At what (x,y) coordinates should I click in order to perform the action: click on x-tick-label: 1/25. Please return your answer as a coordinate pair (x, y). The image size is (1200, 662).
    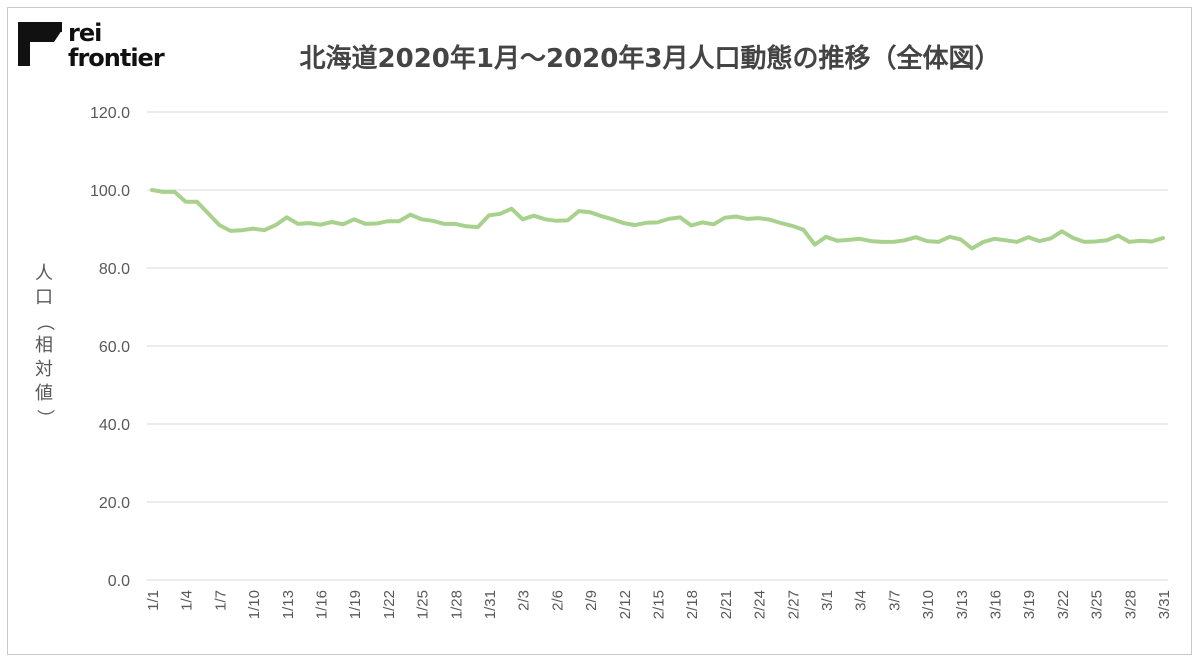
    Looking at the image, I should click on (423, 604).